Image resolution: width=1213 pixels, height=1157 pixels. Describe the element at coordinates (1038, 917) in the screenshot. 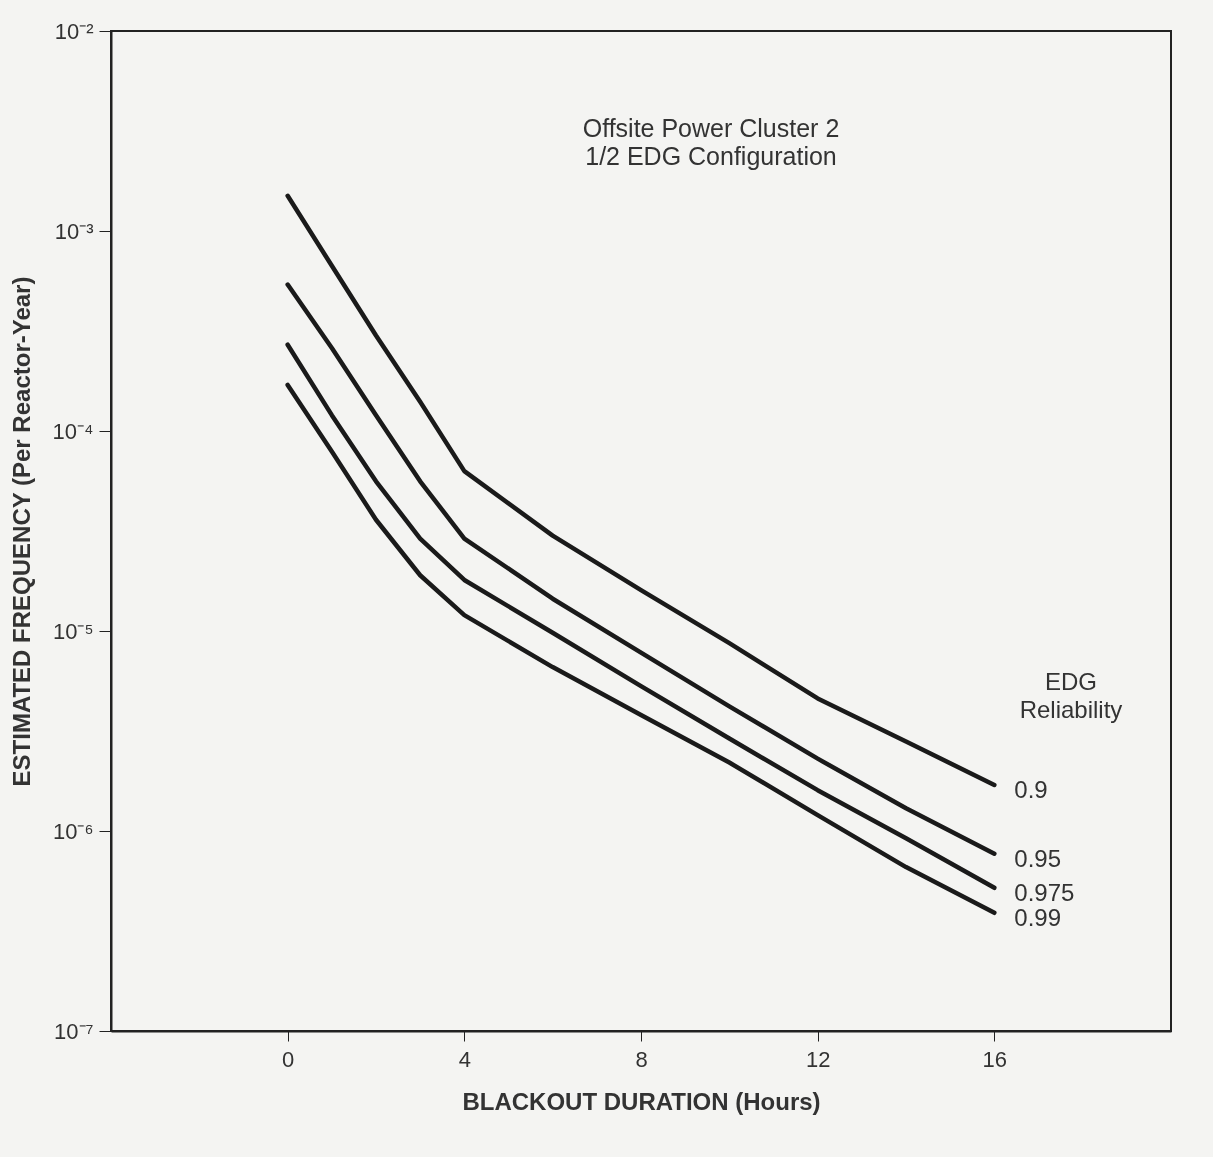

I see `series-label: 0.99` at that location.